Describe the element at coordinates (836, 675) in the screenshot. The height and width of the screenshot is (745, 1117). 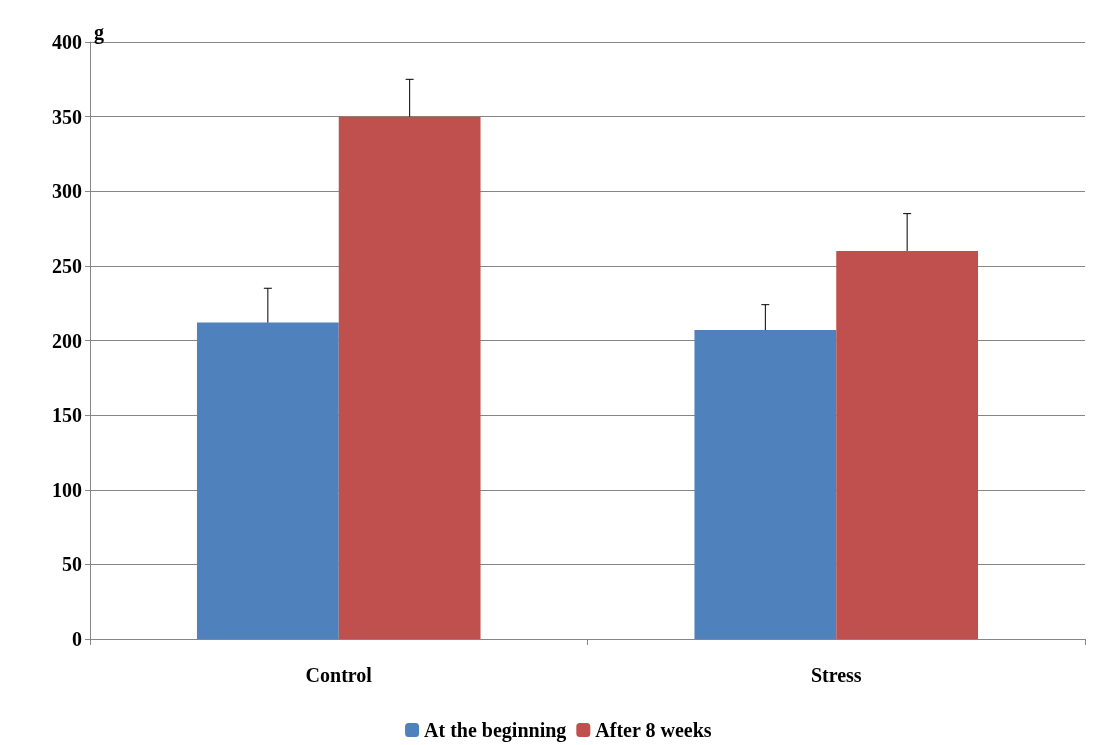
I see `x-tick-label: Stress` at that location.